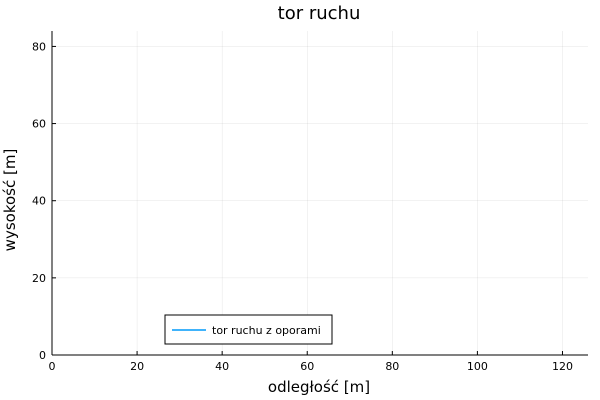 The image size is (600, 400). I want to click on legend: tor ruchu z oporami, so click(248, 329).